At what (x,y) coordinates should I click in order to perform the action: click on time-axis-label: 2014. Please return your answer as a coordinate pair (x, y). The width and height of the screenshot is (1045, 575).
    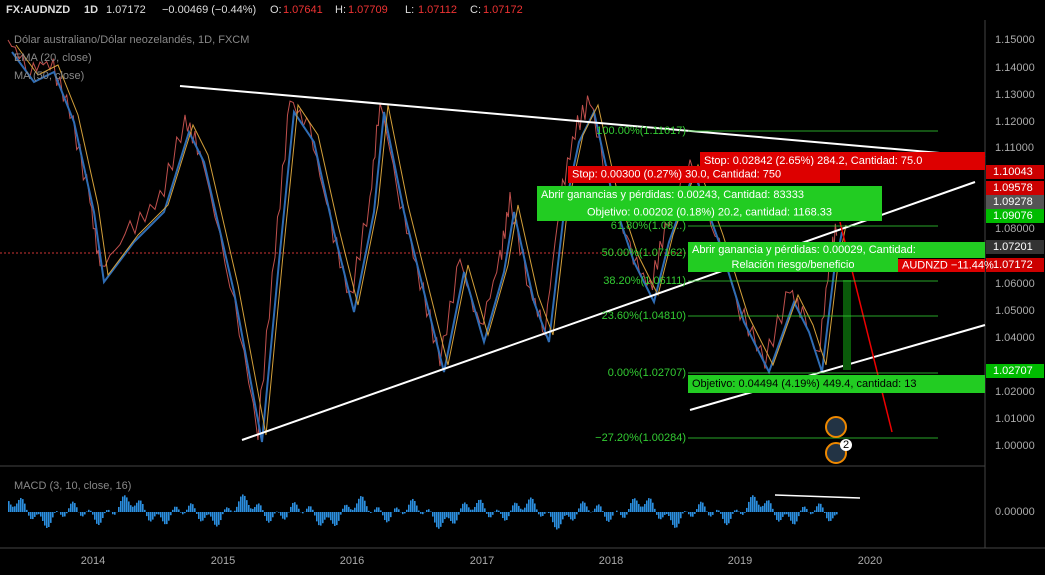
    Looking at the image, I should click on (93, 561).